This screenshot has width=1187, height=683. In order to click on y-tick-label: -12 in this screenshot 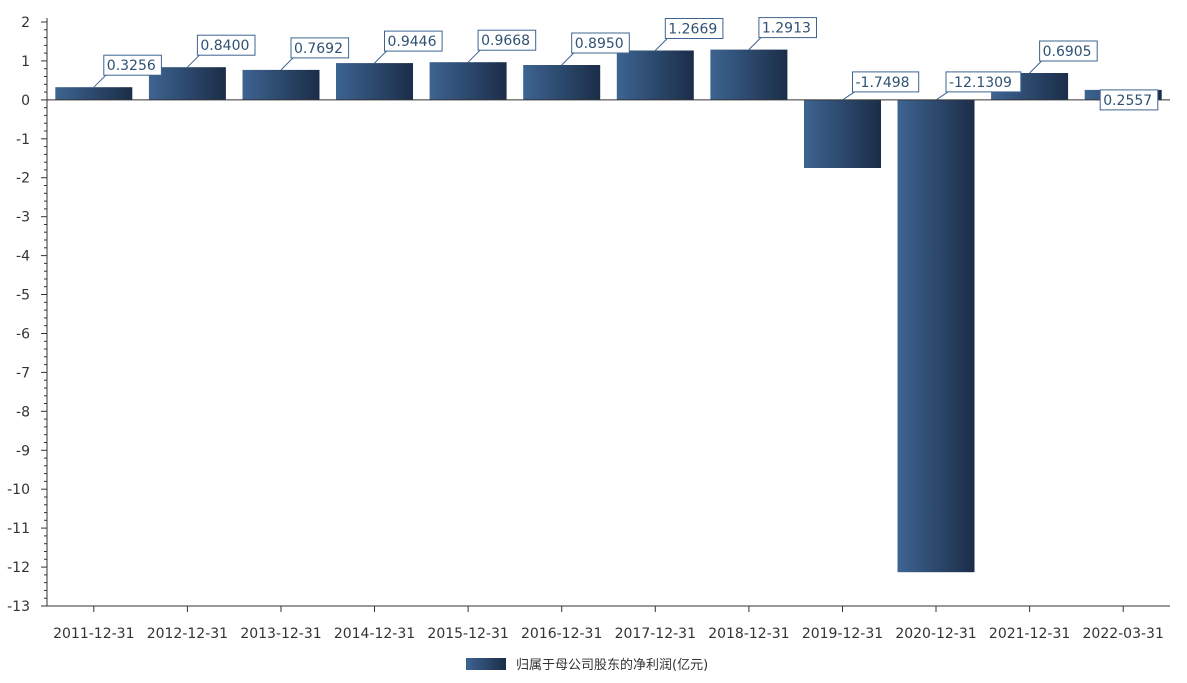, I will do `click(18, 568)`.